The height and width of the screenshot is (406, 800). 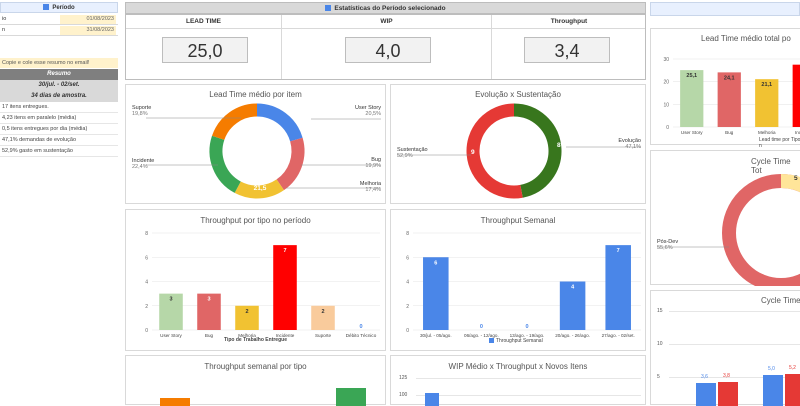 I want to click on evo-label-sustentacao: Sustentação 52,9%, so click(x=412, y=153).